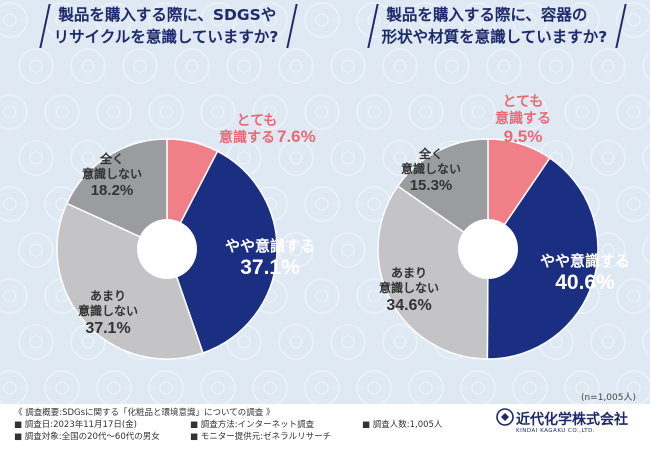 The width and height of the screenshot is (650, 450). What do you see at coordinates (167, 249) in the screenshot?
I see `pie1-center-hole` at bounding box center [167, 249].